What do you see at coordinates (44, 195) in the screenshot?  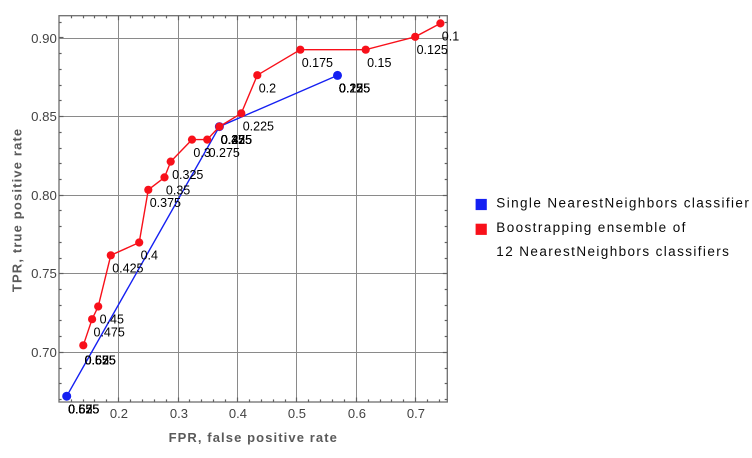 I see `svg-text: 0.80` at bounding box center [44, 195].